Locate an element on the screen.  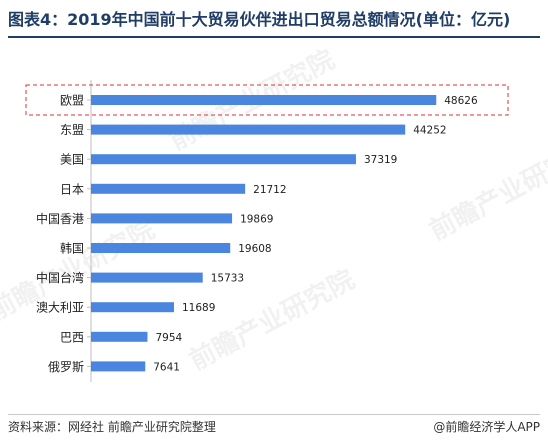
value-label: 37319 is located at coordinates (380, 160).